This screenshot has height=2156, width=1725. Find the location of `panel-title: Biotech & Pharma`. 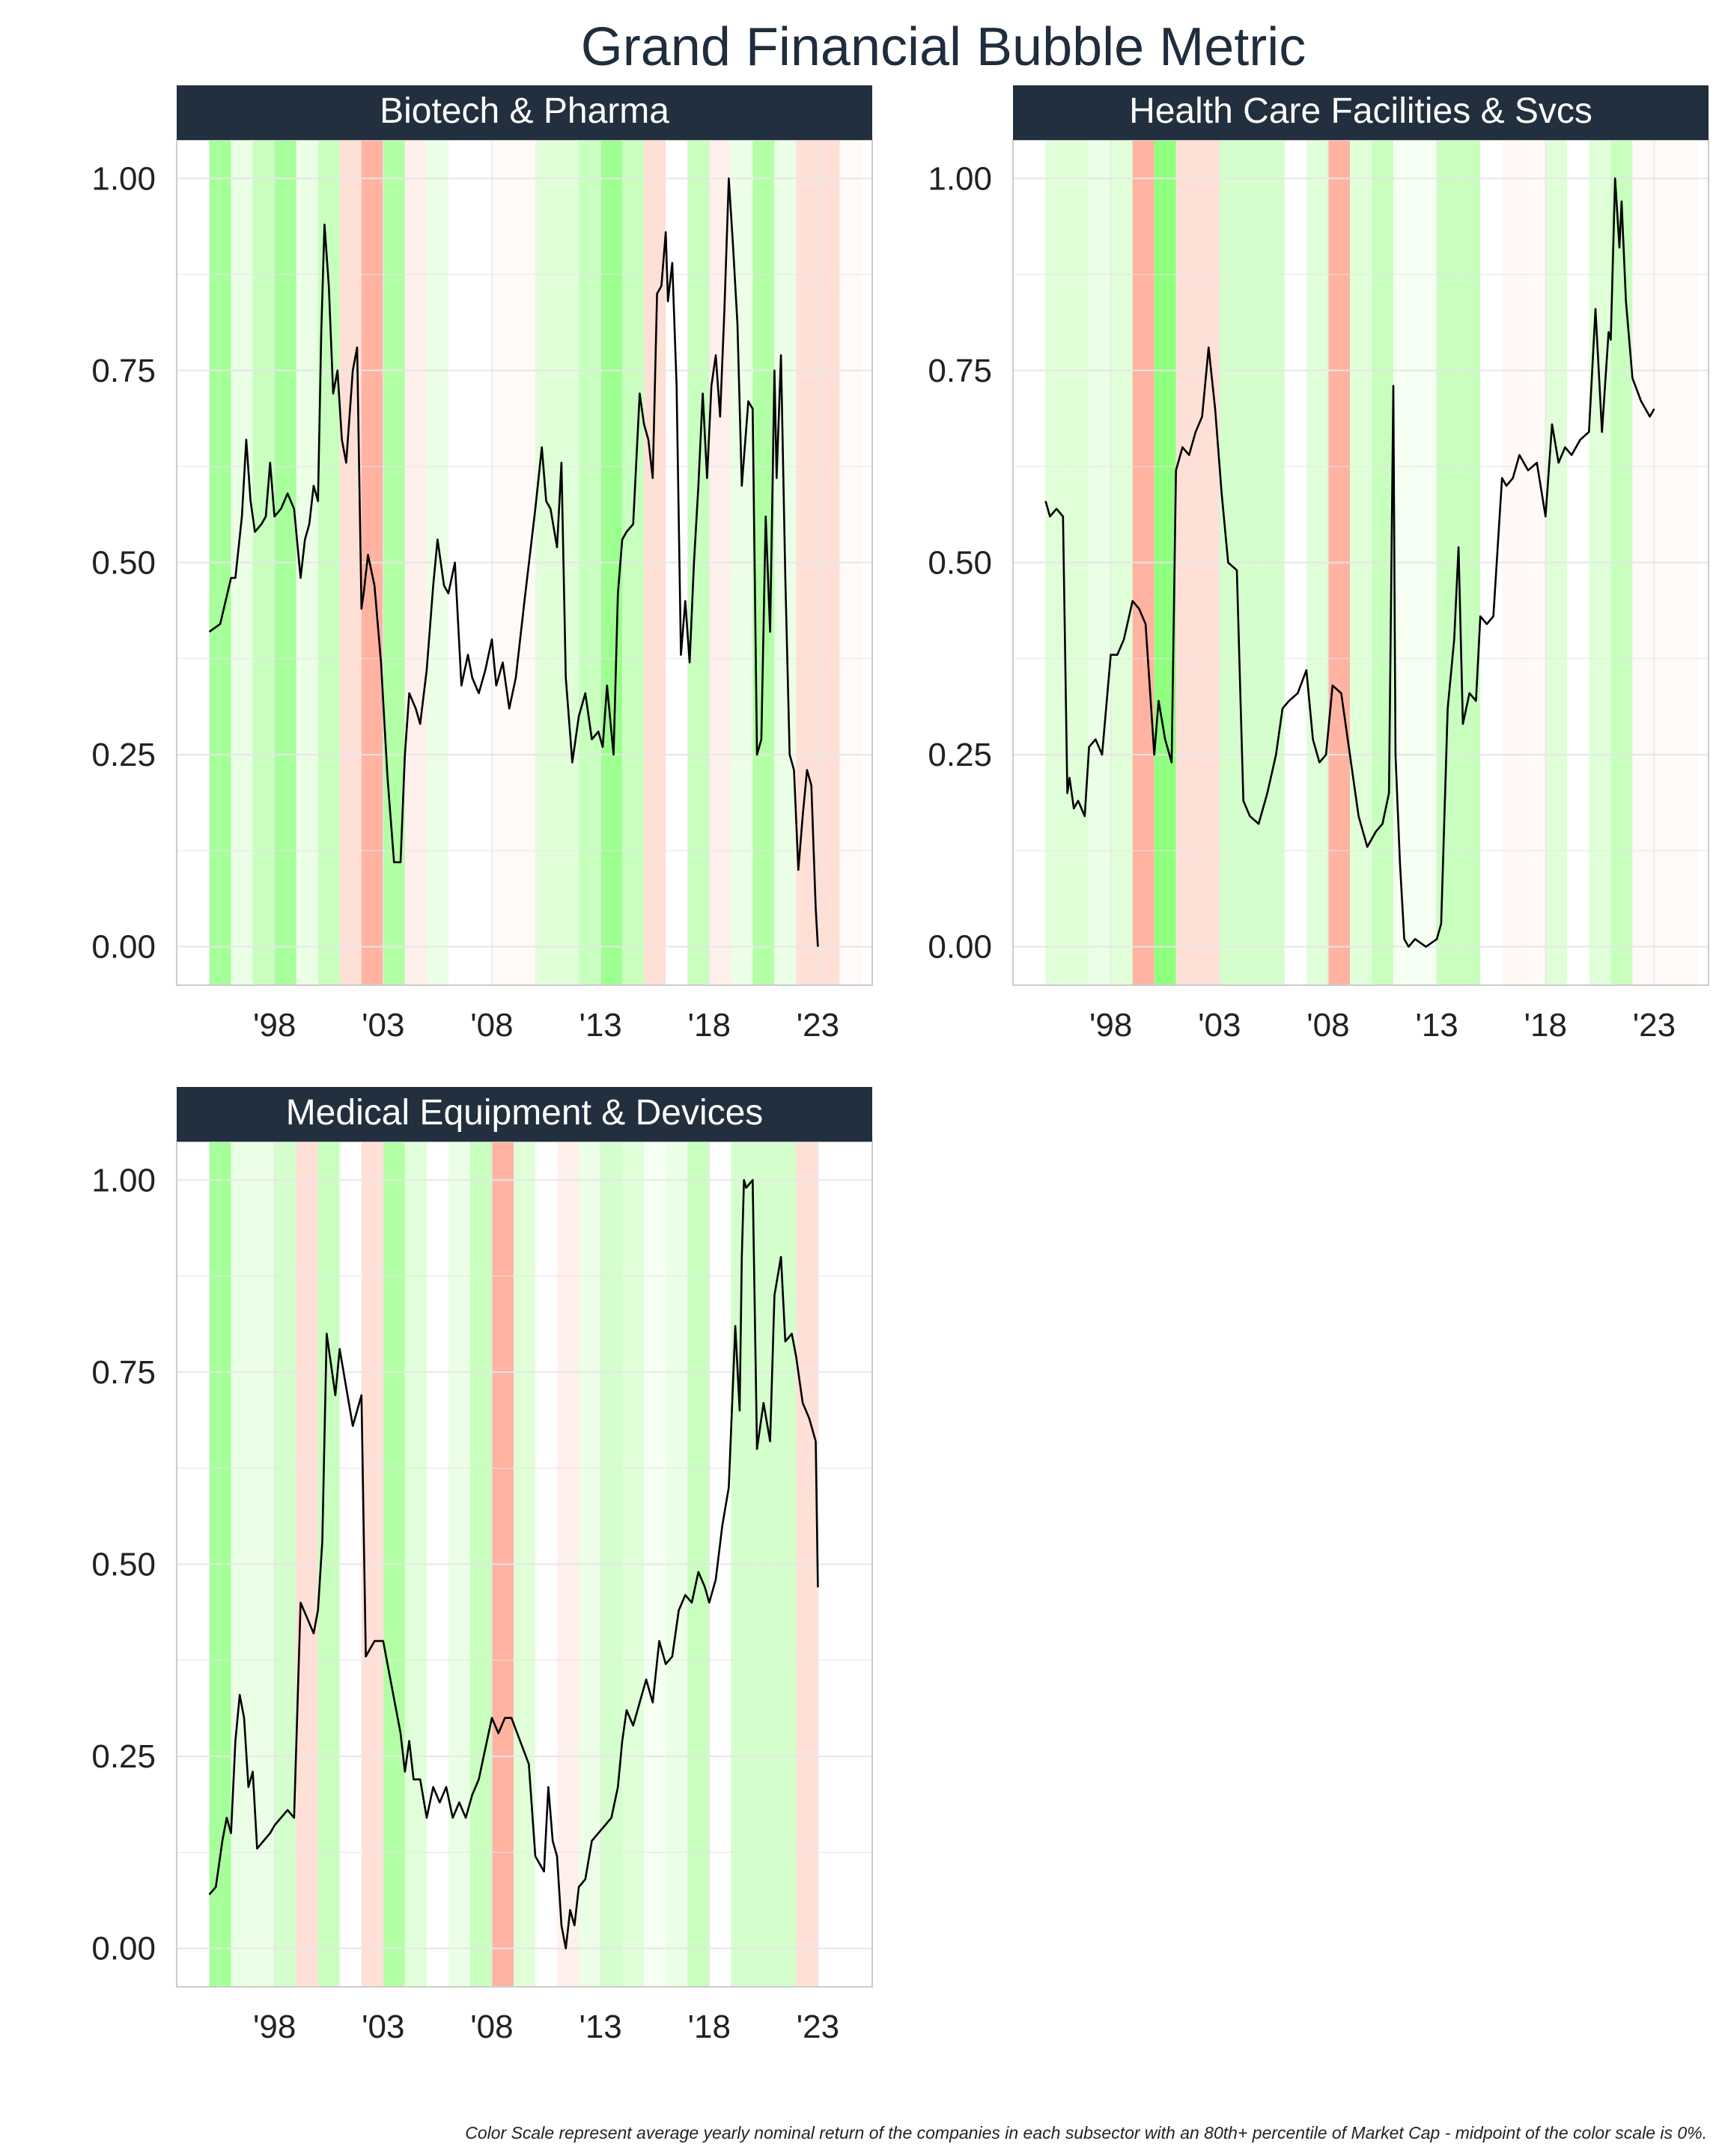

panel-title: Biotech & Pharma is located at coordinates (524, 111).